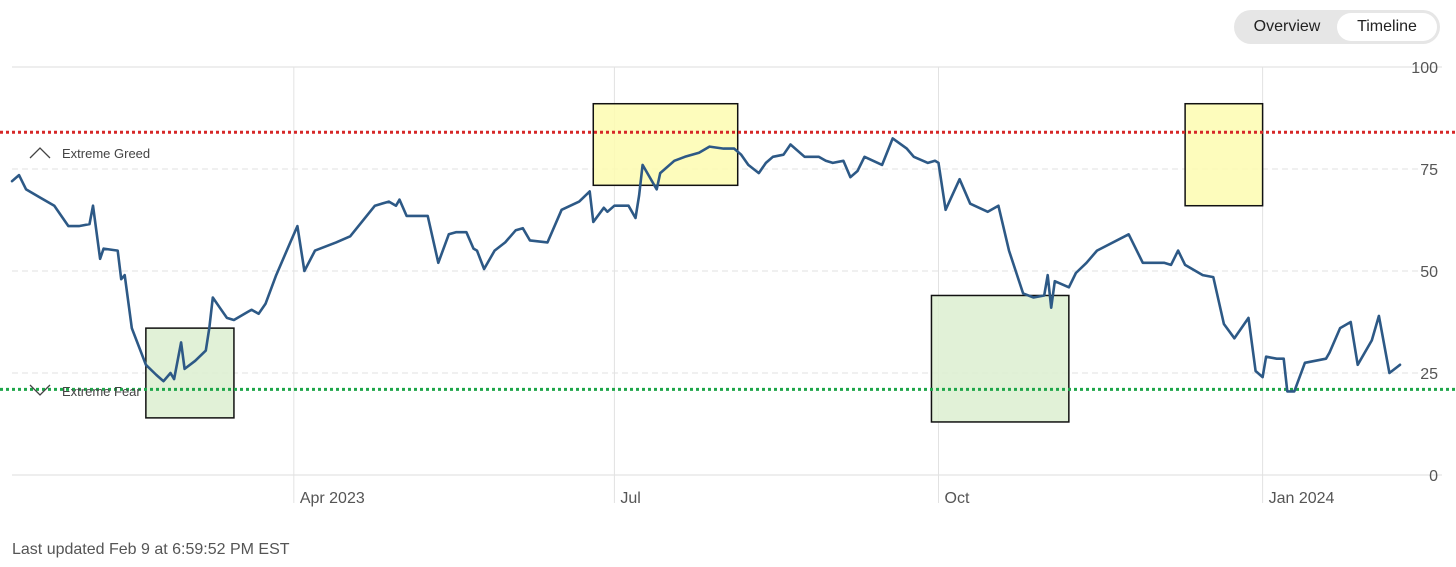  Describe the element at coordinates (1424, 68) in the screenshot. I see `y-tick-label: 100` at that location.